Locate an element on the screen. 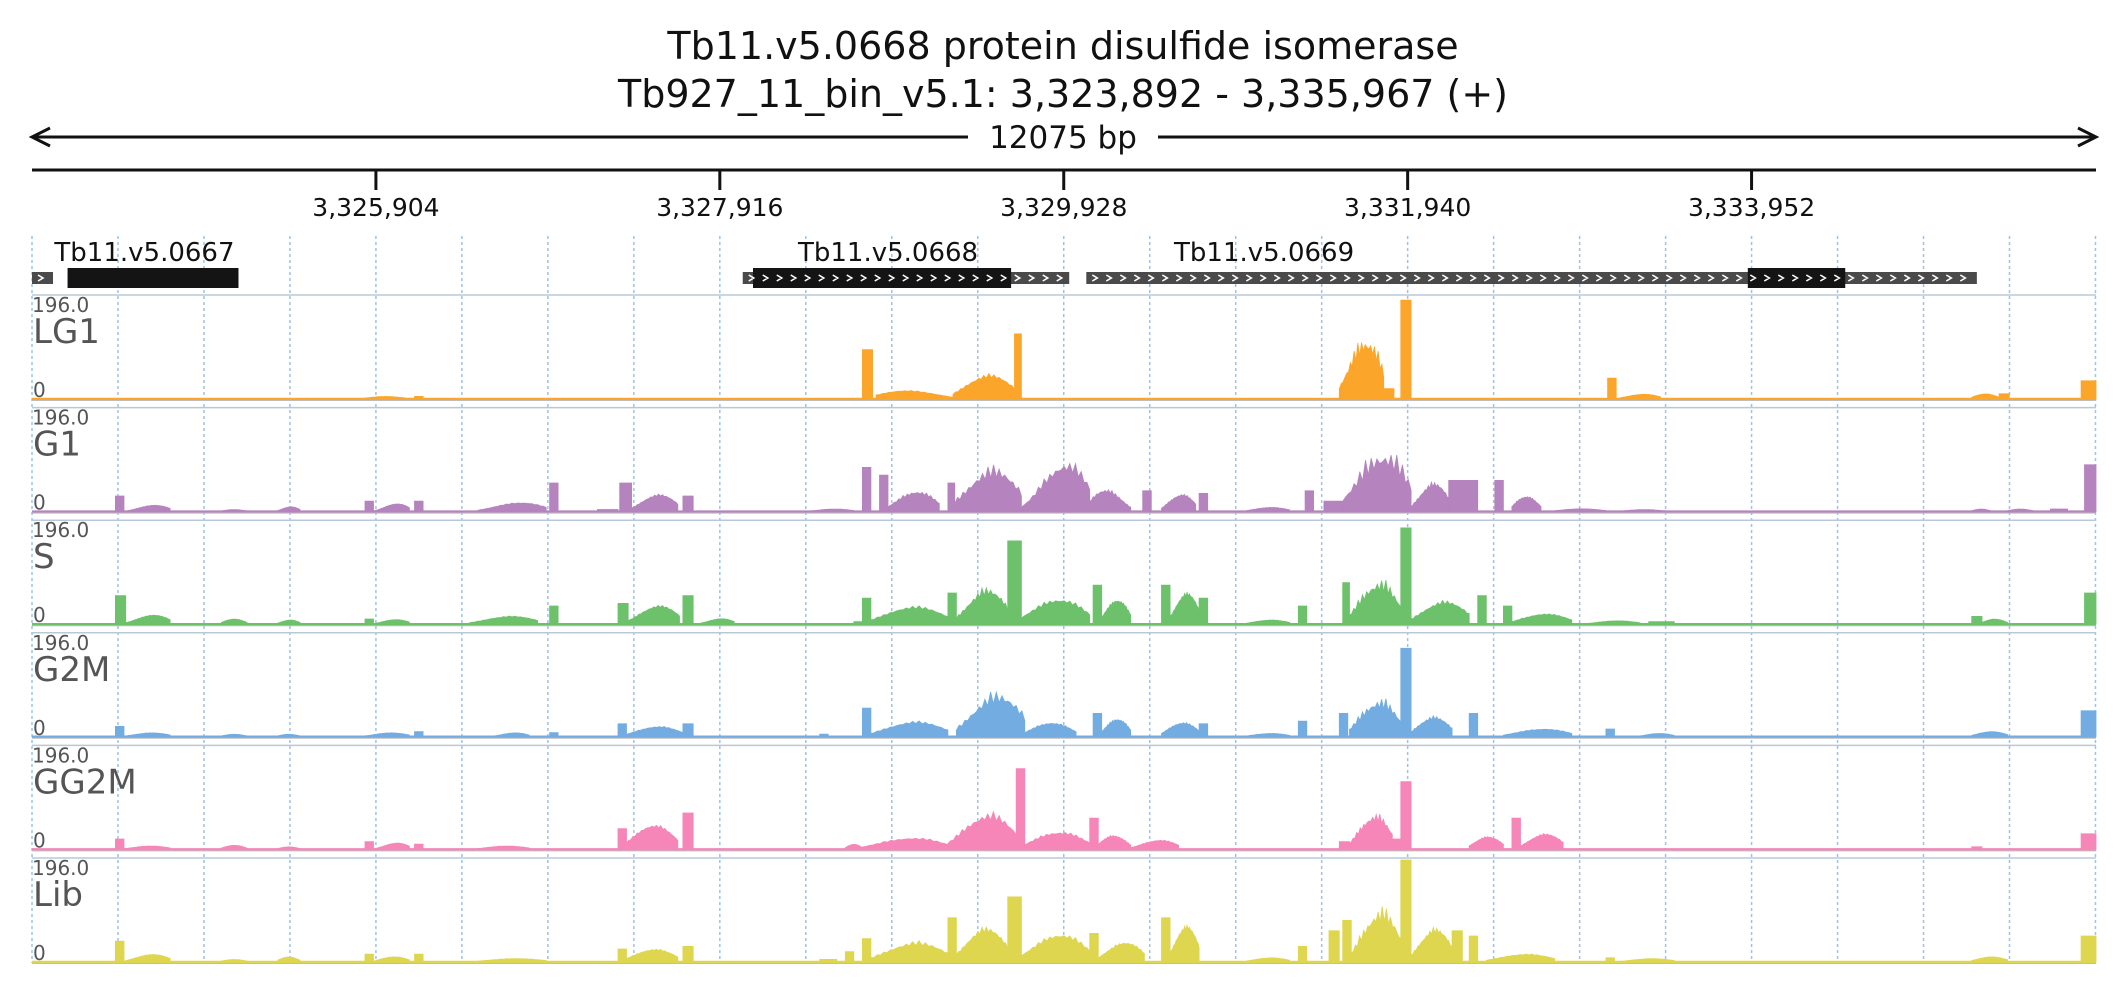  gene-cds-block is located at coordinates (153, 278).